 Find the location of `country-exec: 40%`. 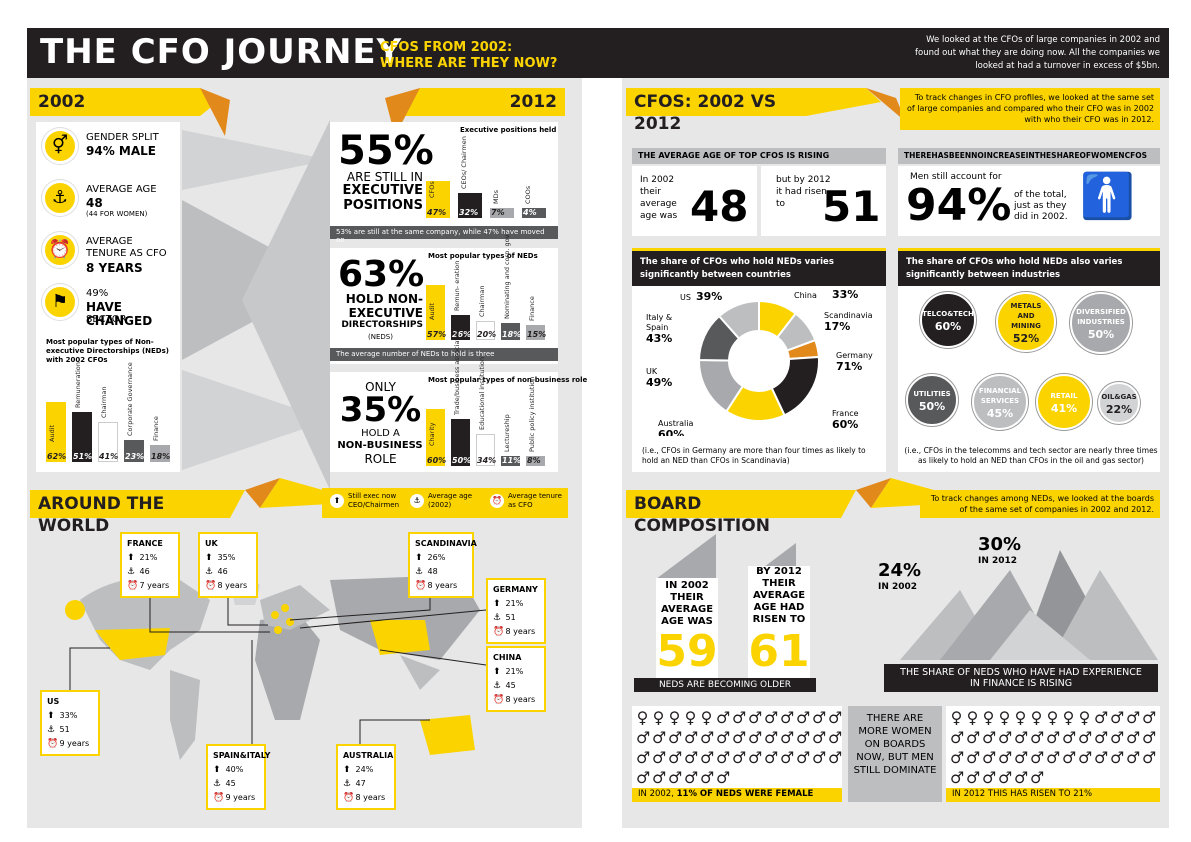

country-exec: 40% is located at coordinates (234, 769).